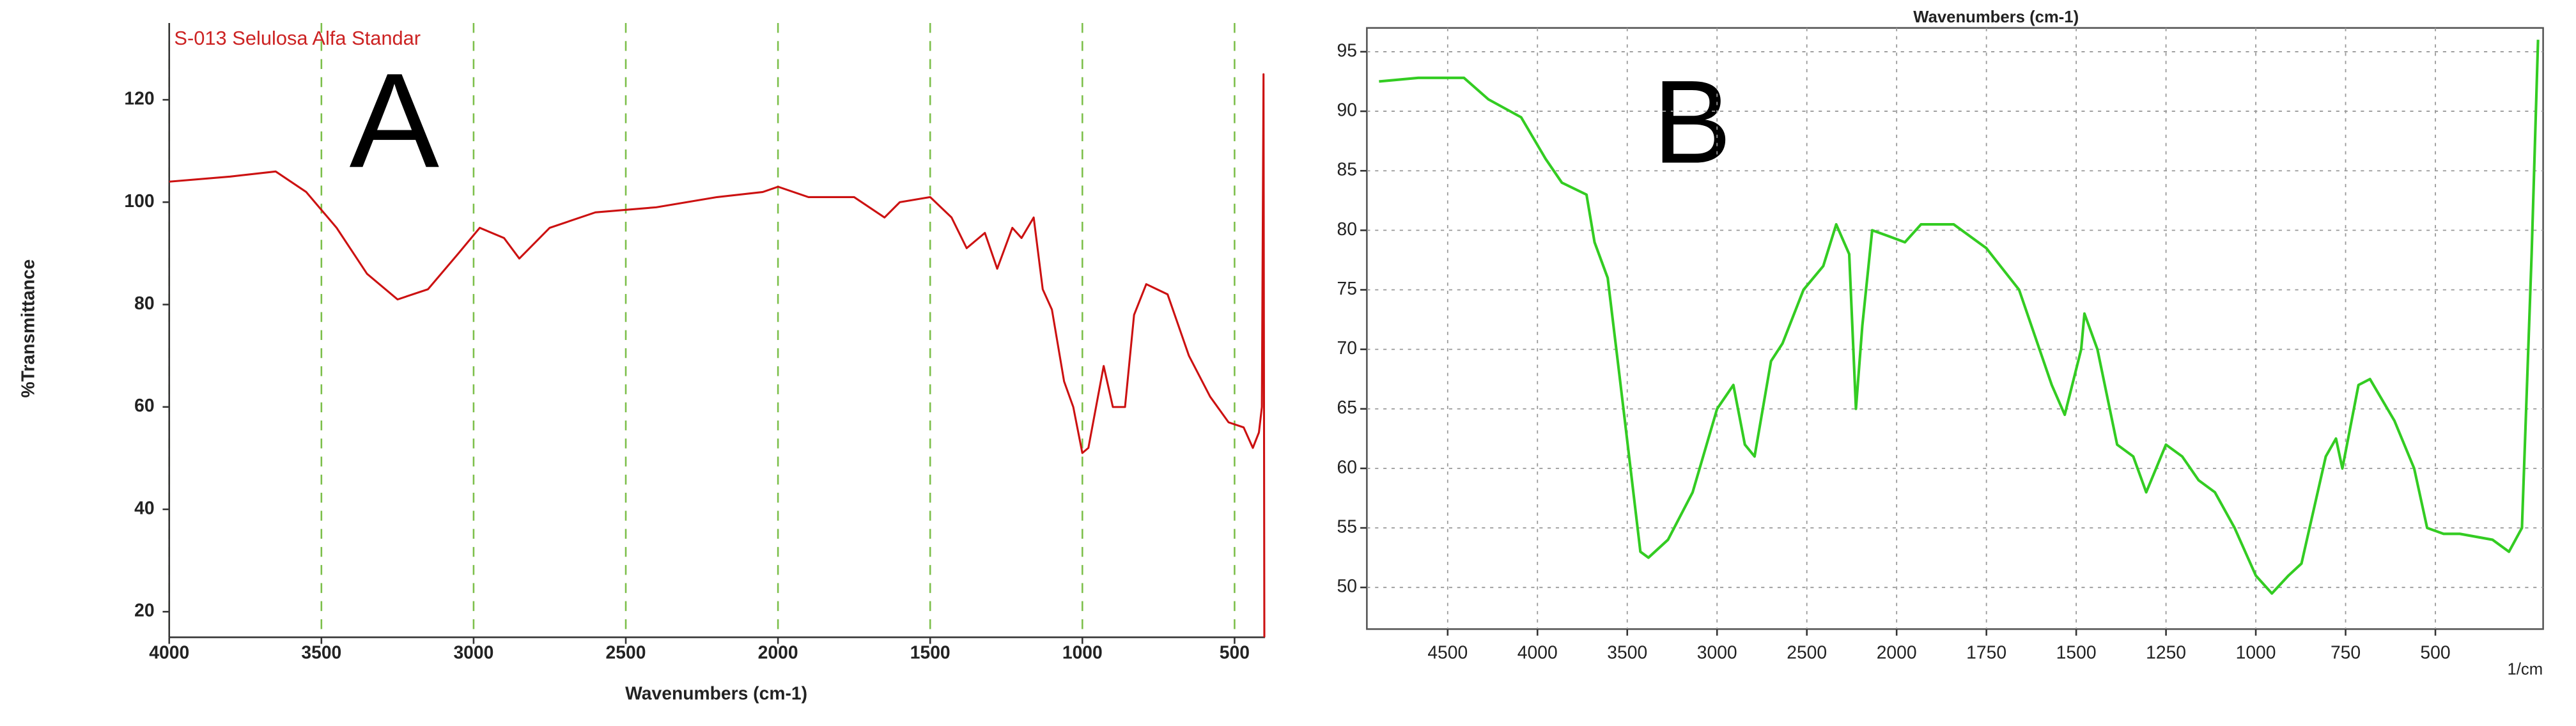 Image resolution: width=2576 pixels, height=726 pixels. What do you see at coordinates (1346, 347) in the screenshot?
I see `y-tick-label: 70` at bounding box center [1346, 347].